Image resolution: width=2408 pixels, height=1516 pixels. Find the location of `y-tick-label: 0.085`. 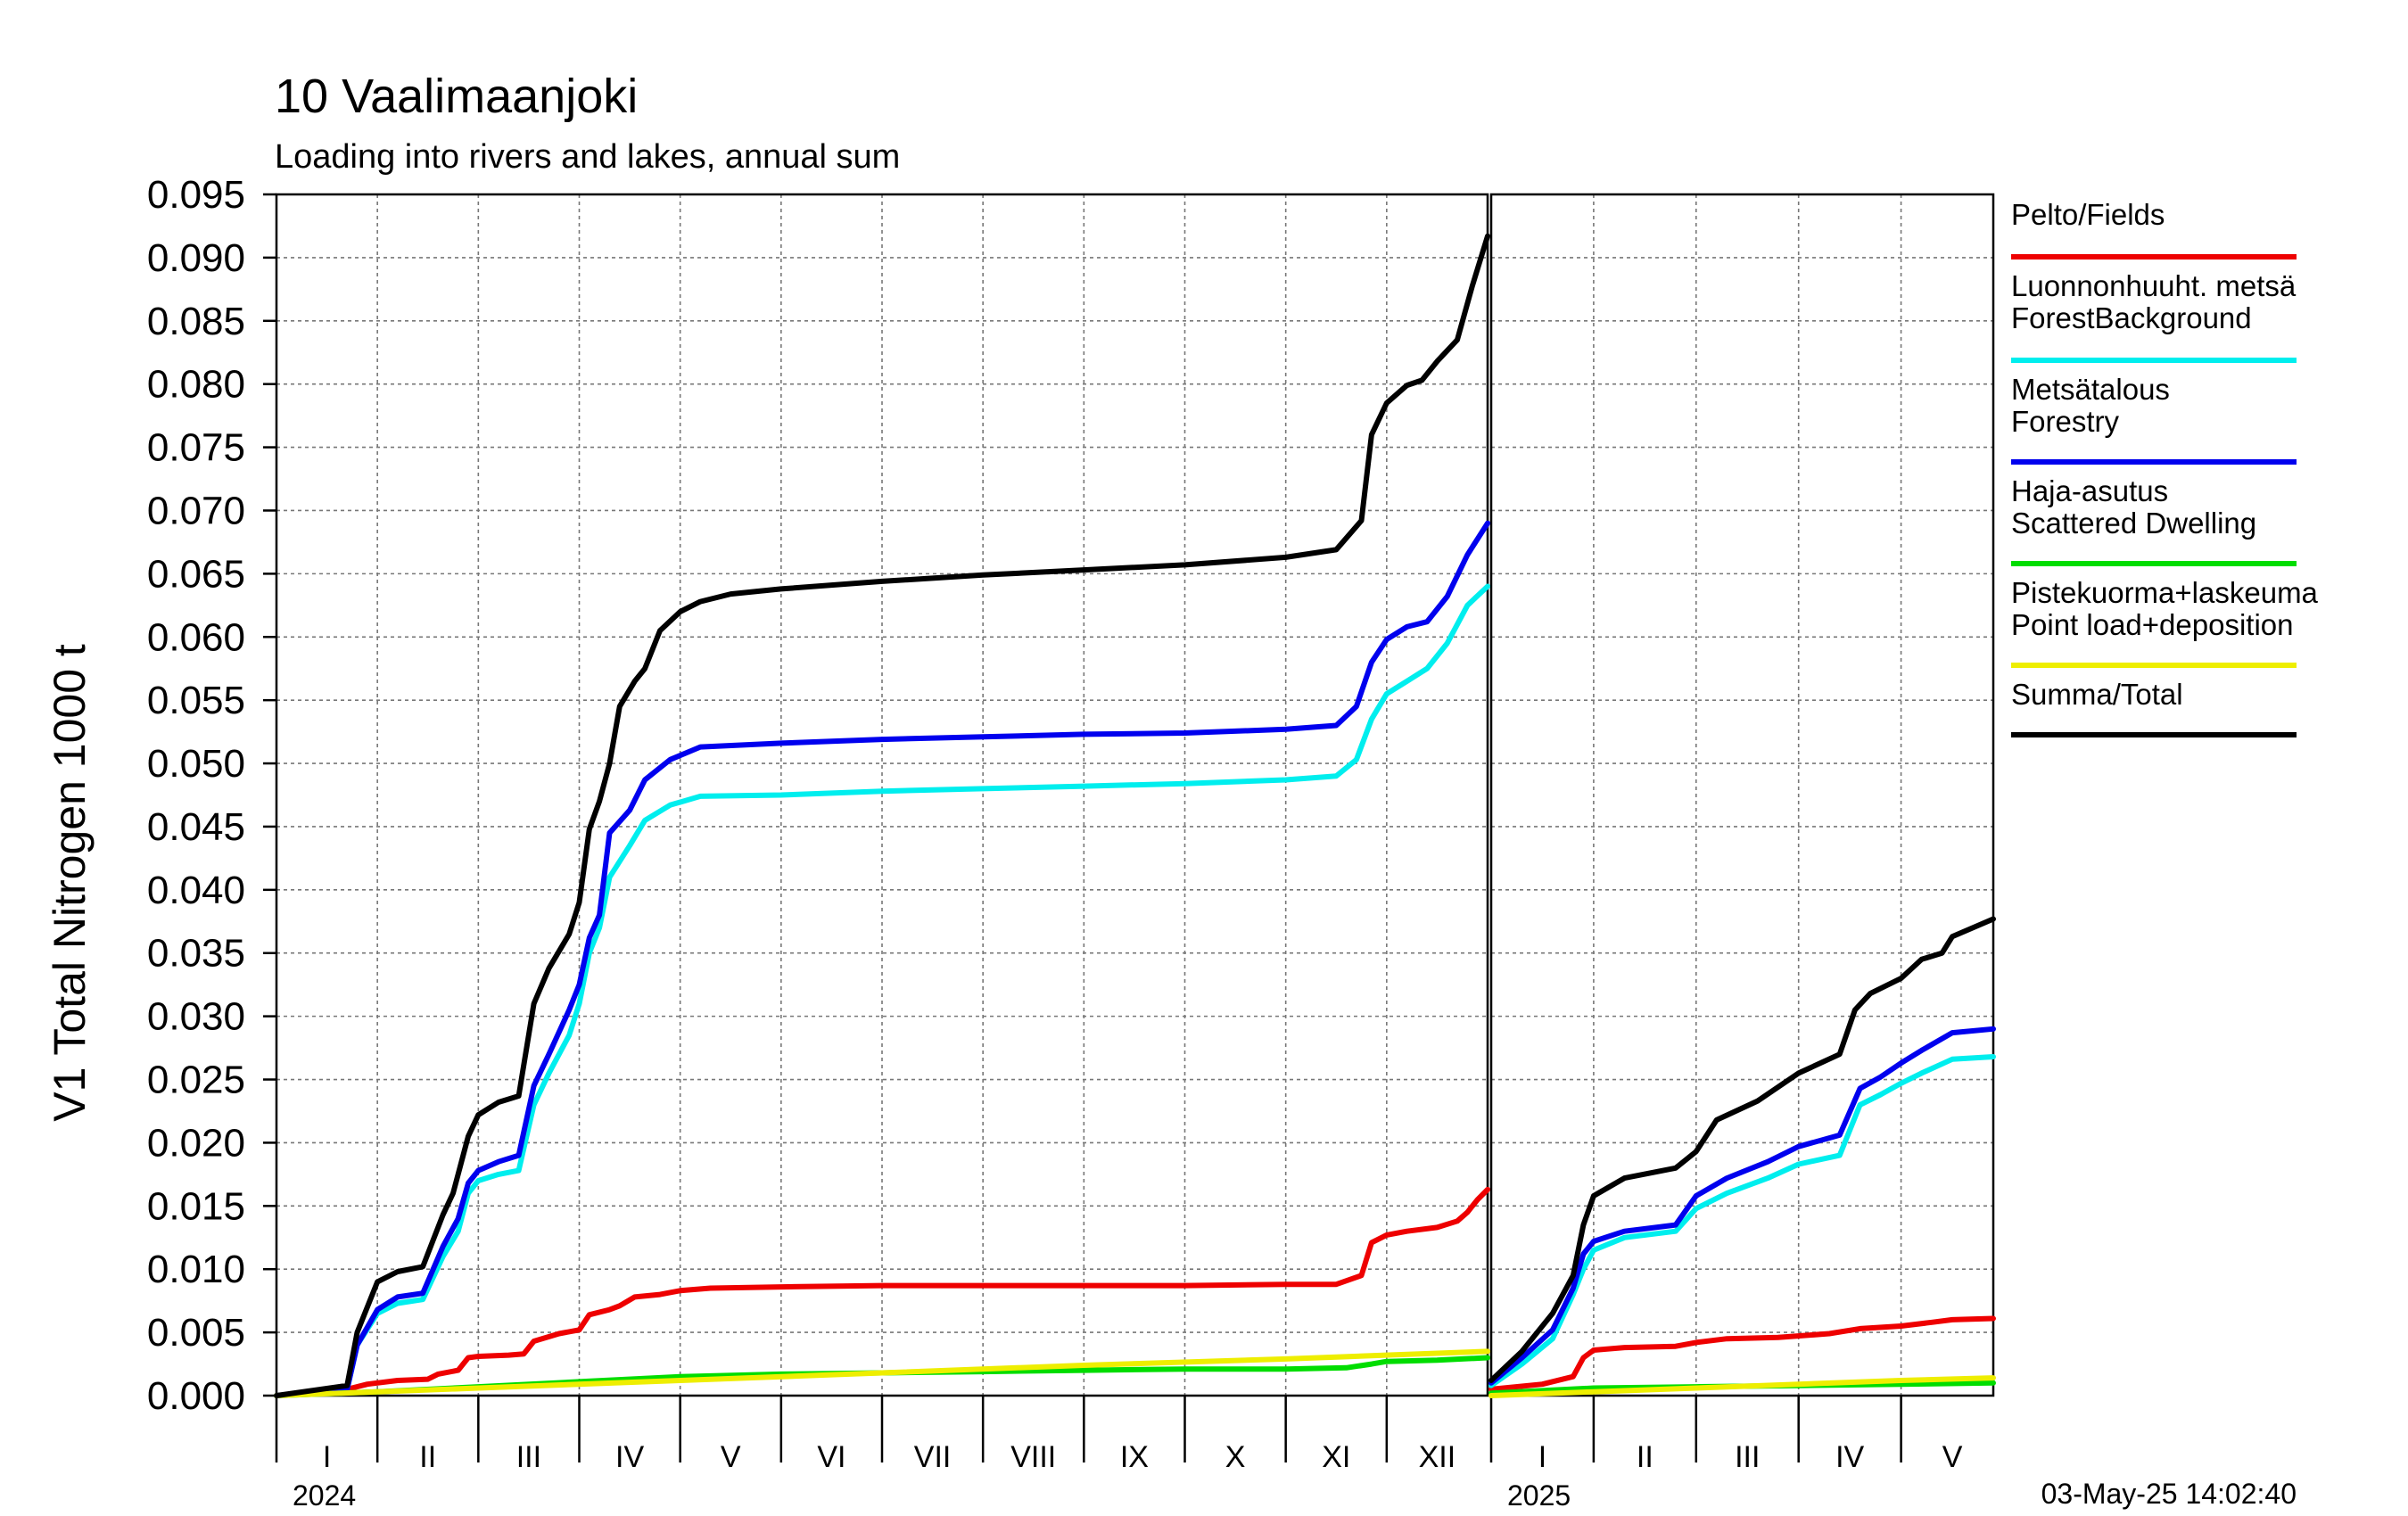

y-tick-label: 0.085 is located at coordinates (196, 321).